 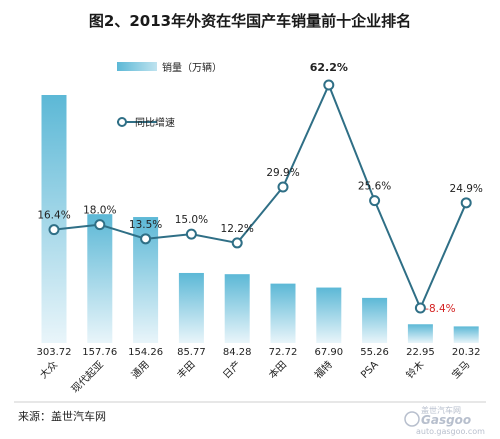 I want to click on category-labels-layer: 大众 现代起亚 通用 丰田 日产 本田 福特 PSA 铃木 宝马, so click(x=255, y=376).